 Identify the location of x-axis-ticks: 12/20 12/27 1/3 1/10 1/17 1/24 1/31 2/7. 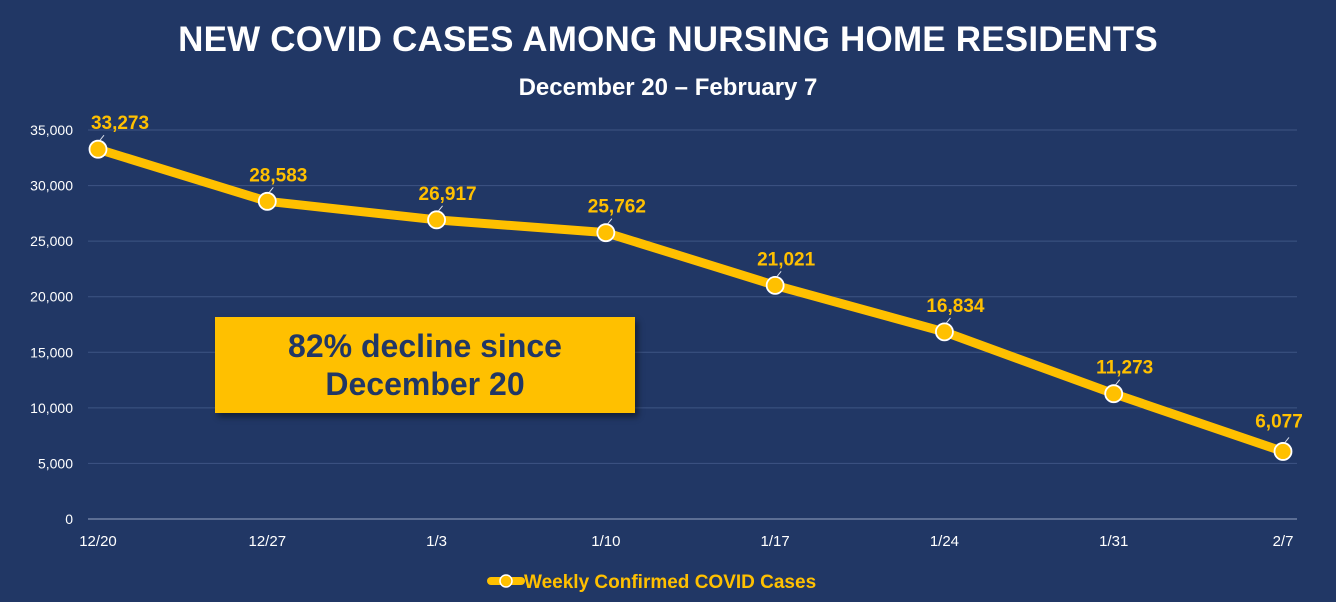
(686, 541).